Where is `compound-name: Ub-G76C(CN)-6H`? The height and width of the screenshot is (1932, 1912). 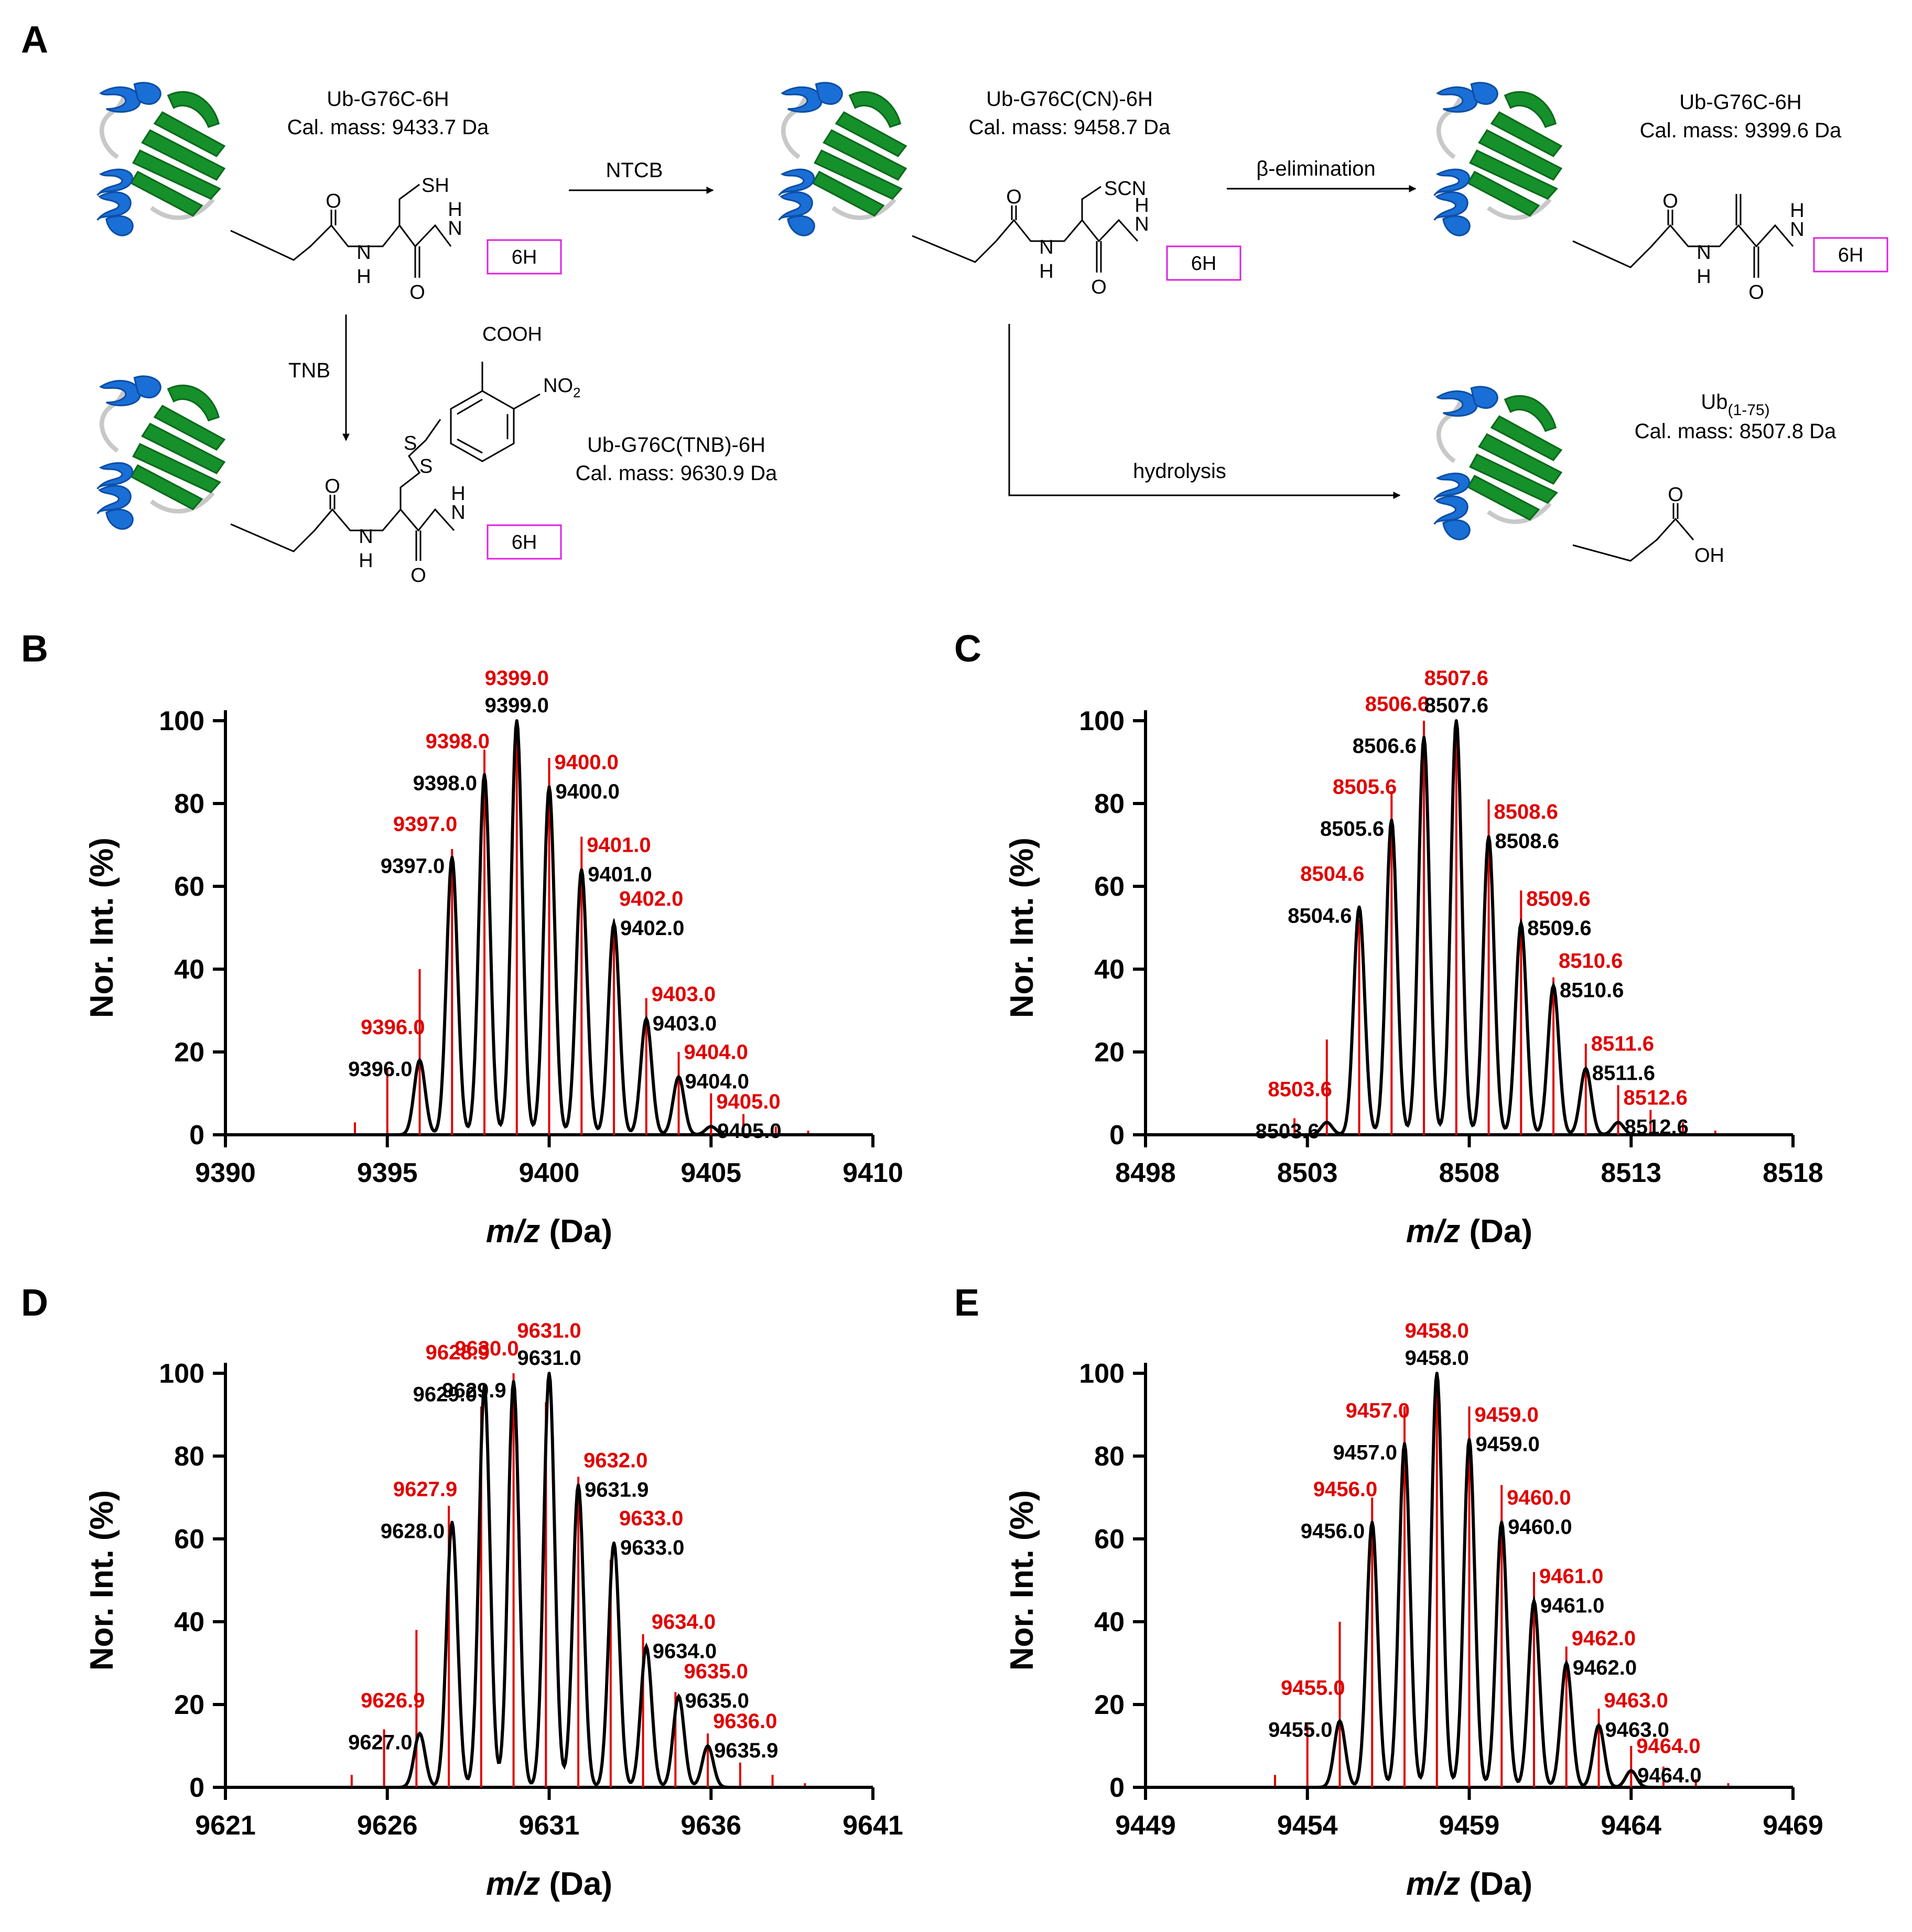
compound-name: Ub-G76C(CN)-6H is located at coordinates (1069, 100).